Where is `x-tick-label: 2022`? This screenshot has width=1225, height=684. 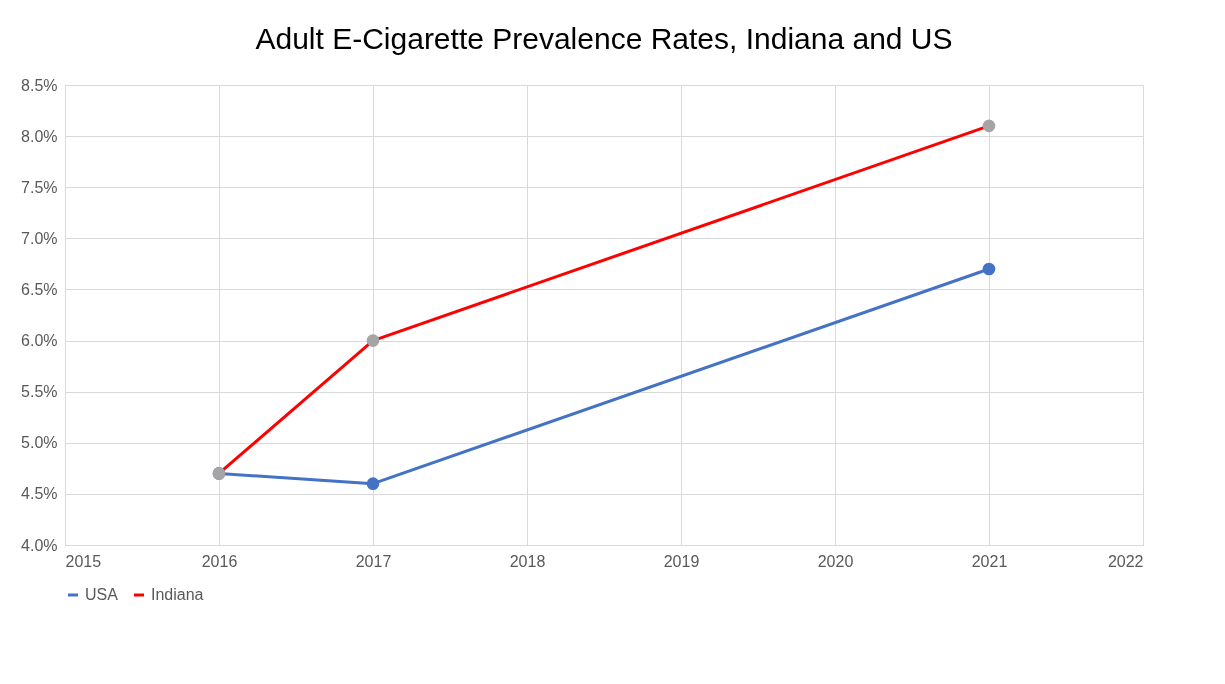 x-tick-label: 2022 is located at coordinates (1125, 561).